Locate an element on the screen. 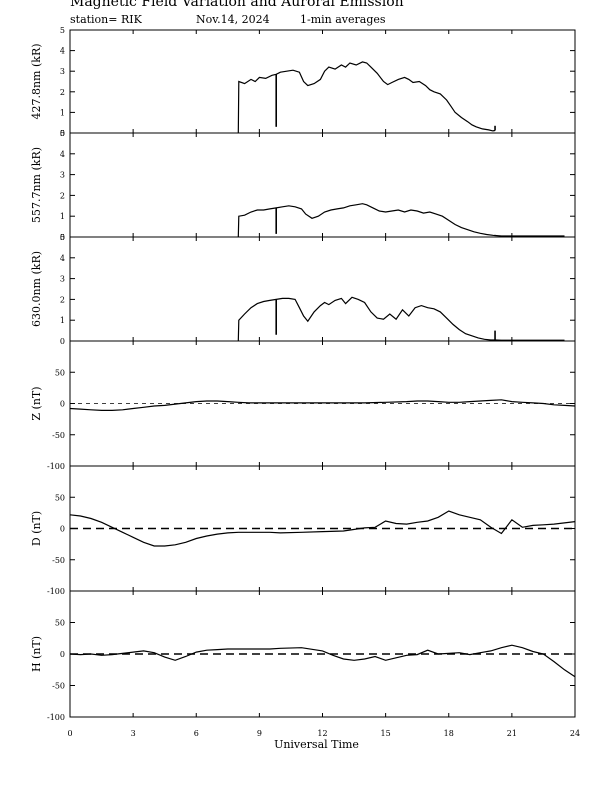  averaging-label: 1-min averages is located at coordinates (343, 19).